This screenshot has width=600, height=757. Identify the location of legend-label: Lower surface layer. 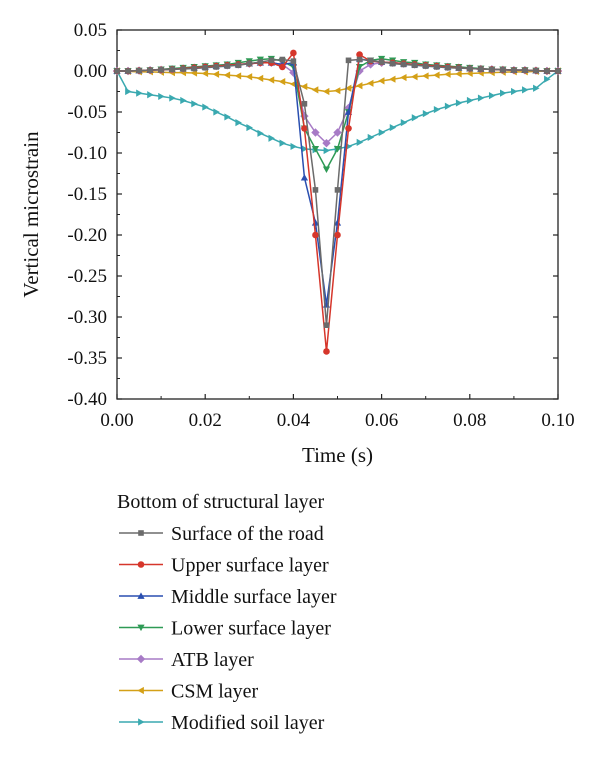
(251, 629).